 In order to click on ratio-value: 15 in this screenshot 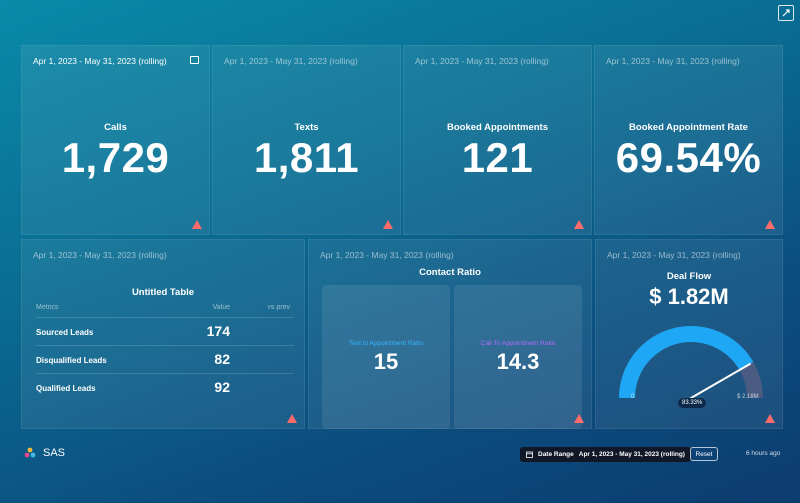, I will do `click(386, 361)`.